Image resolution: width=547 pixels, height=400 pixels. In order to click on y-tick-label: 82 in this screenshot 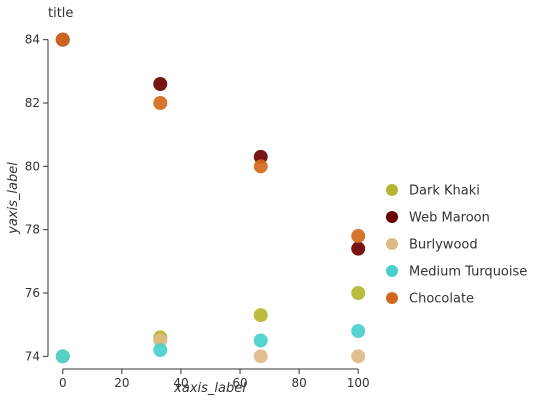, I will do `click(32, 103)`.